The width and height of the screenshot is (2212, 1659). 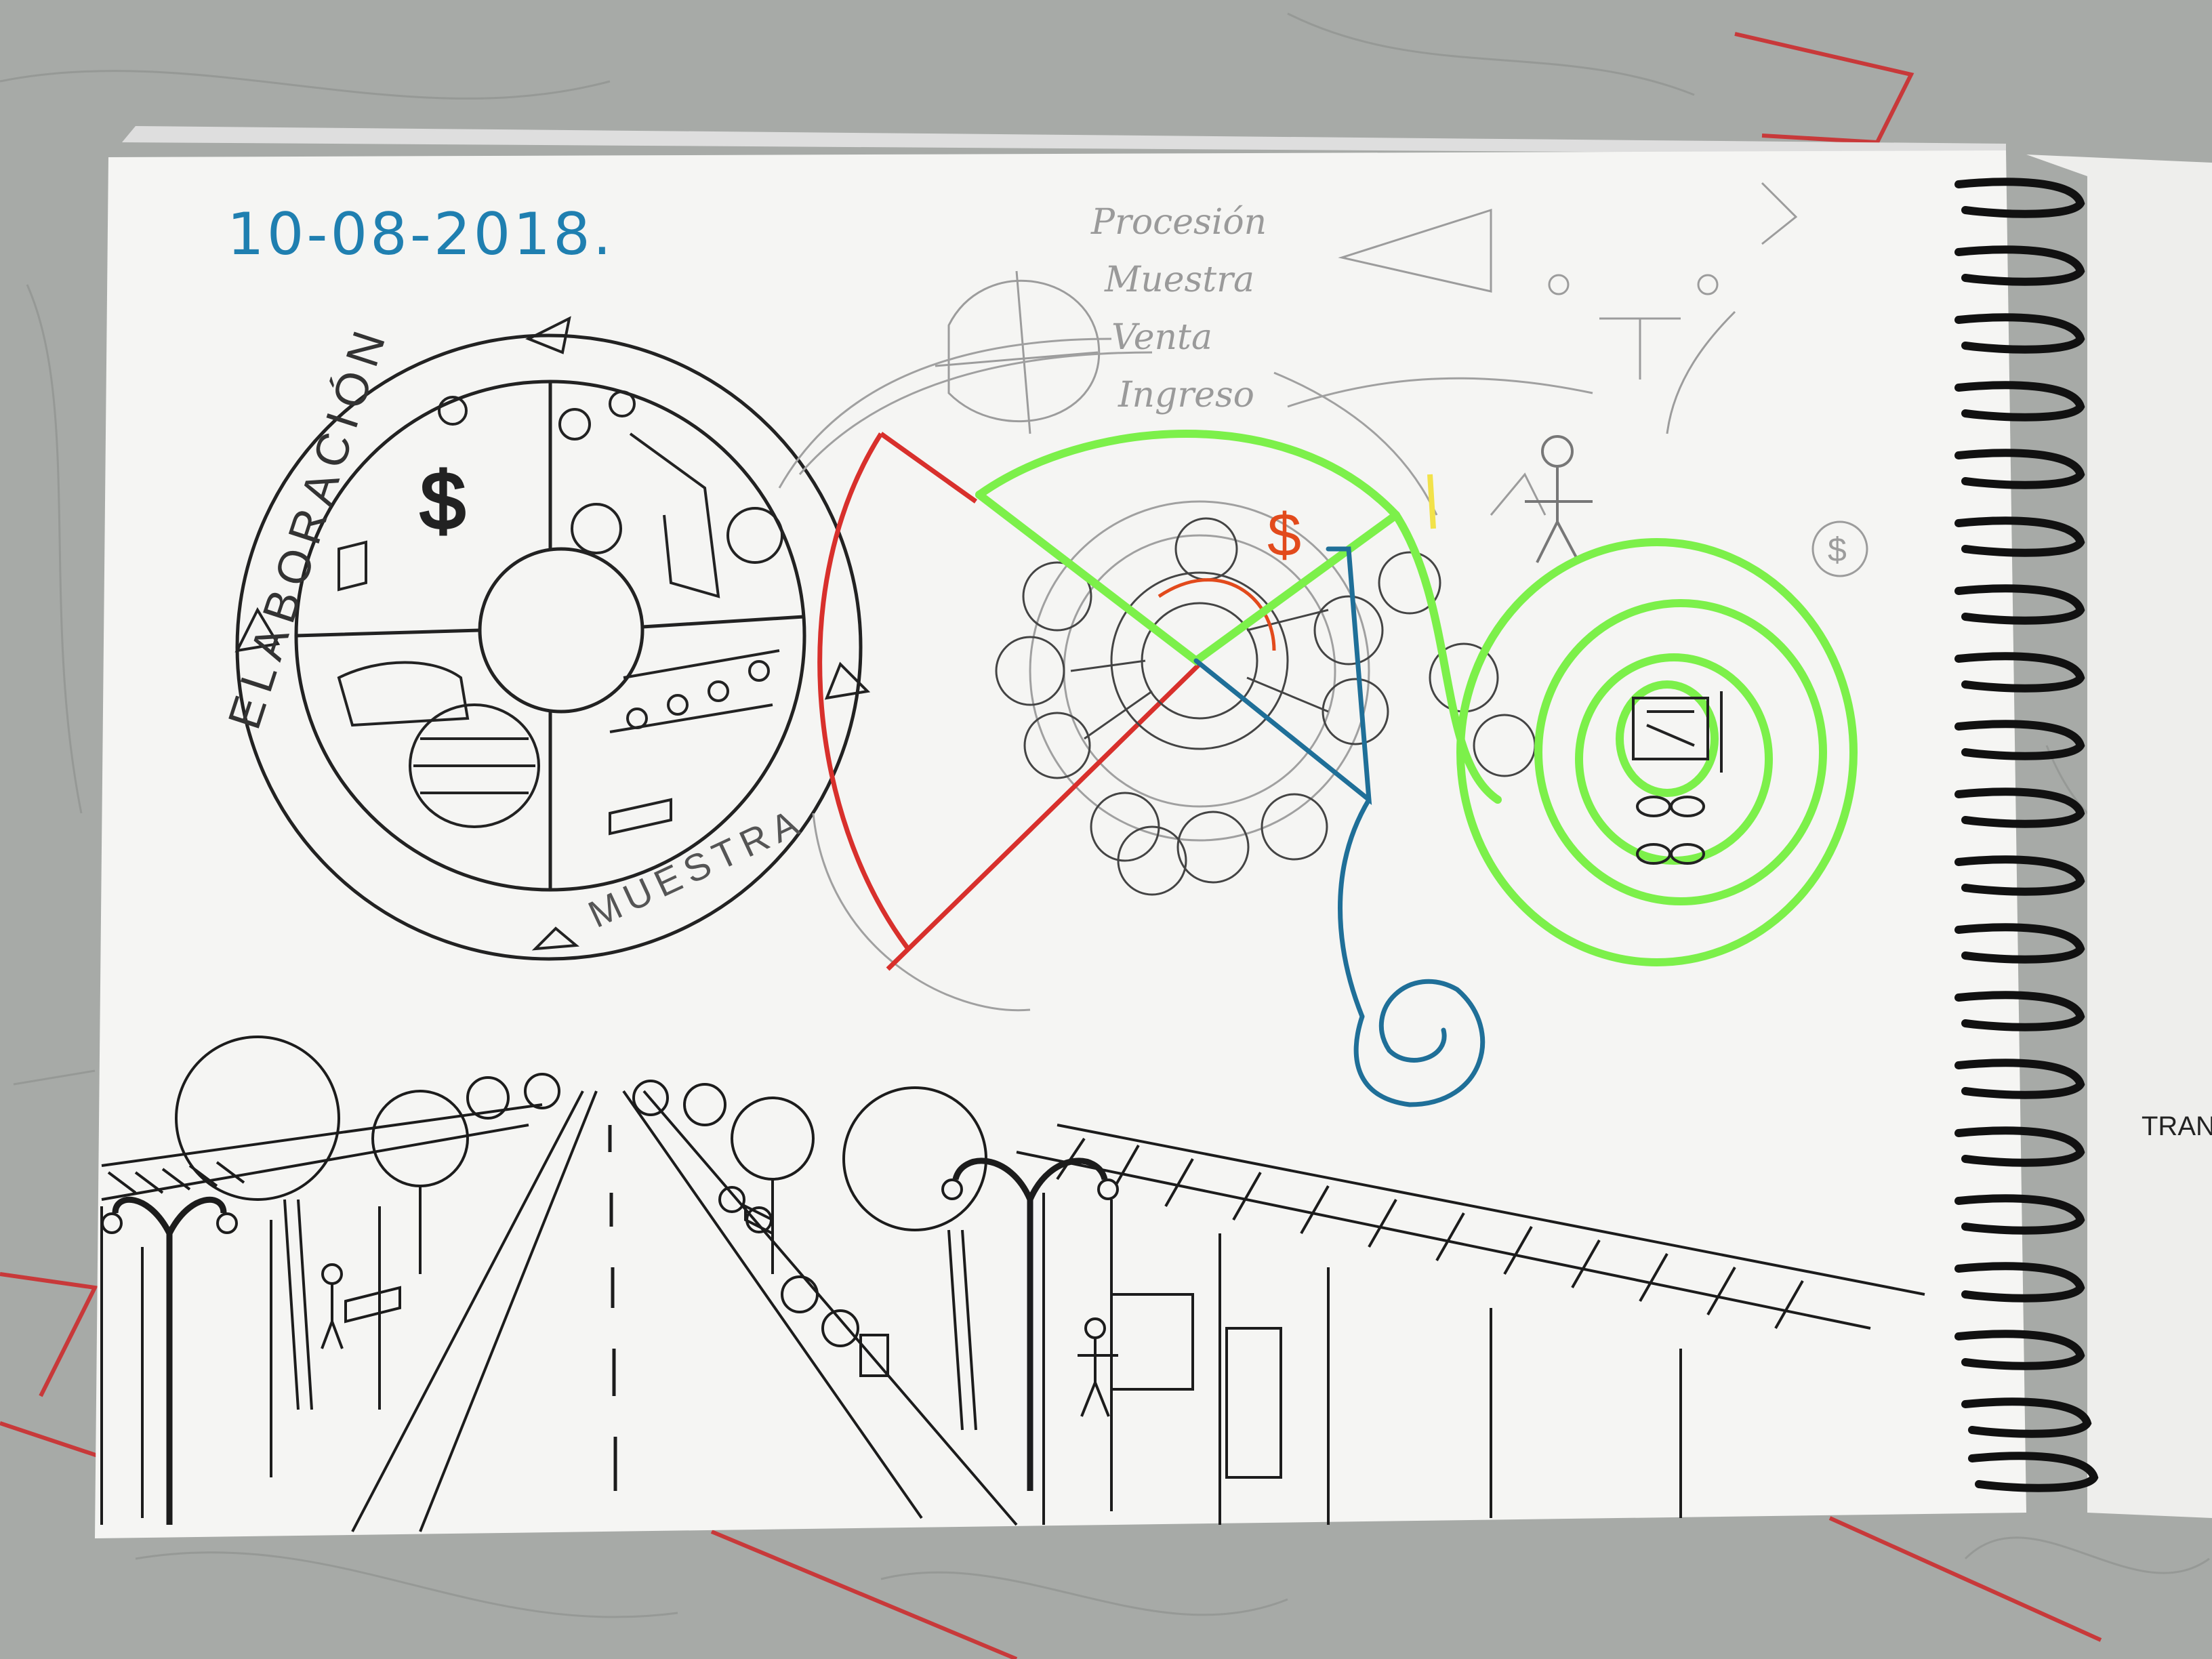 What do you see at coordinates (1064, 140) in the screenshot?
I see `page-stack-edge` at bounding box center [1064, 140].